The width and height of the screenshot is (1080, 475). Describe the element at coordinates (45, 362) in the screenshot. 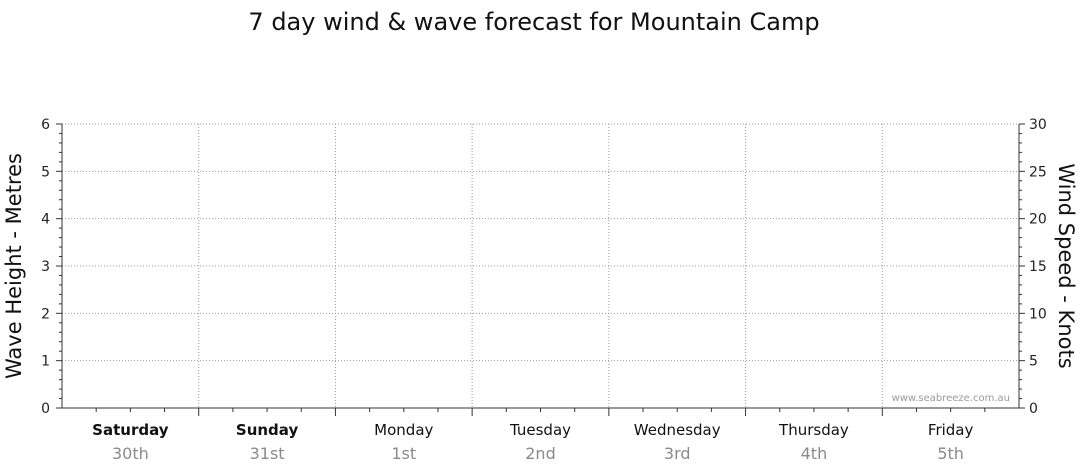

I see `y-left-tick-label: 1` at that location.